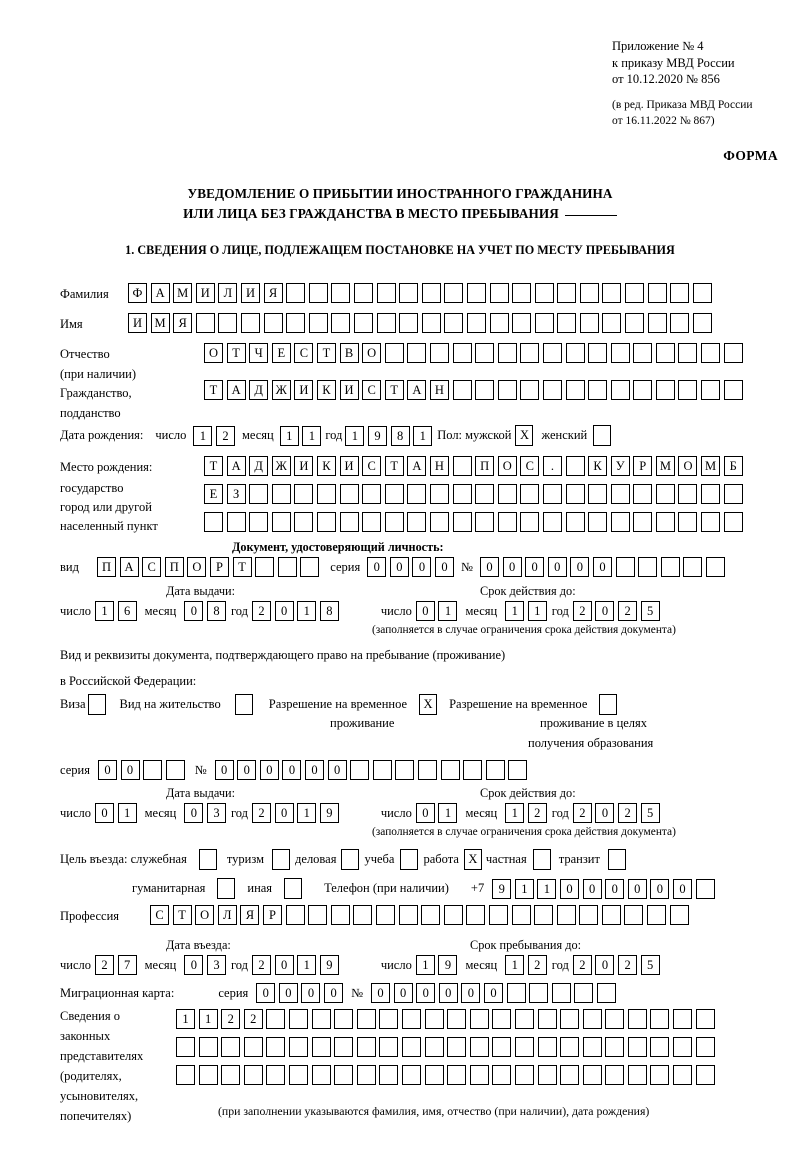 Image resolution: width=800 pixels, height=1163 pixels. What do you see at coordinates (472, 859) in the screenshot?
I see `purpose-work-checkbox: X` at bounding box center [472, 859].